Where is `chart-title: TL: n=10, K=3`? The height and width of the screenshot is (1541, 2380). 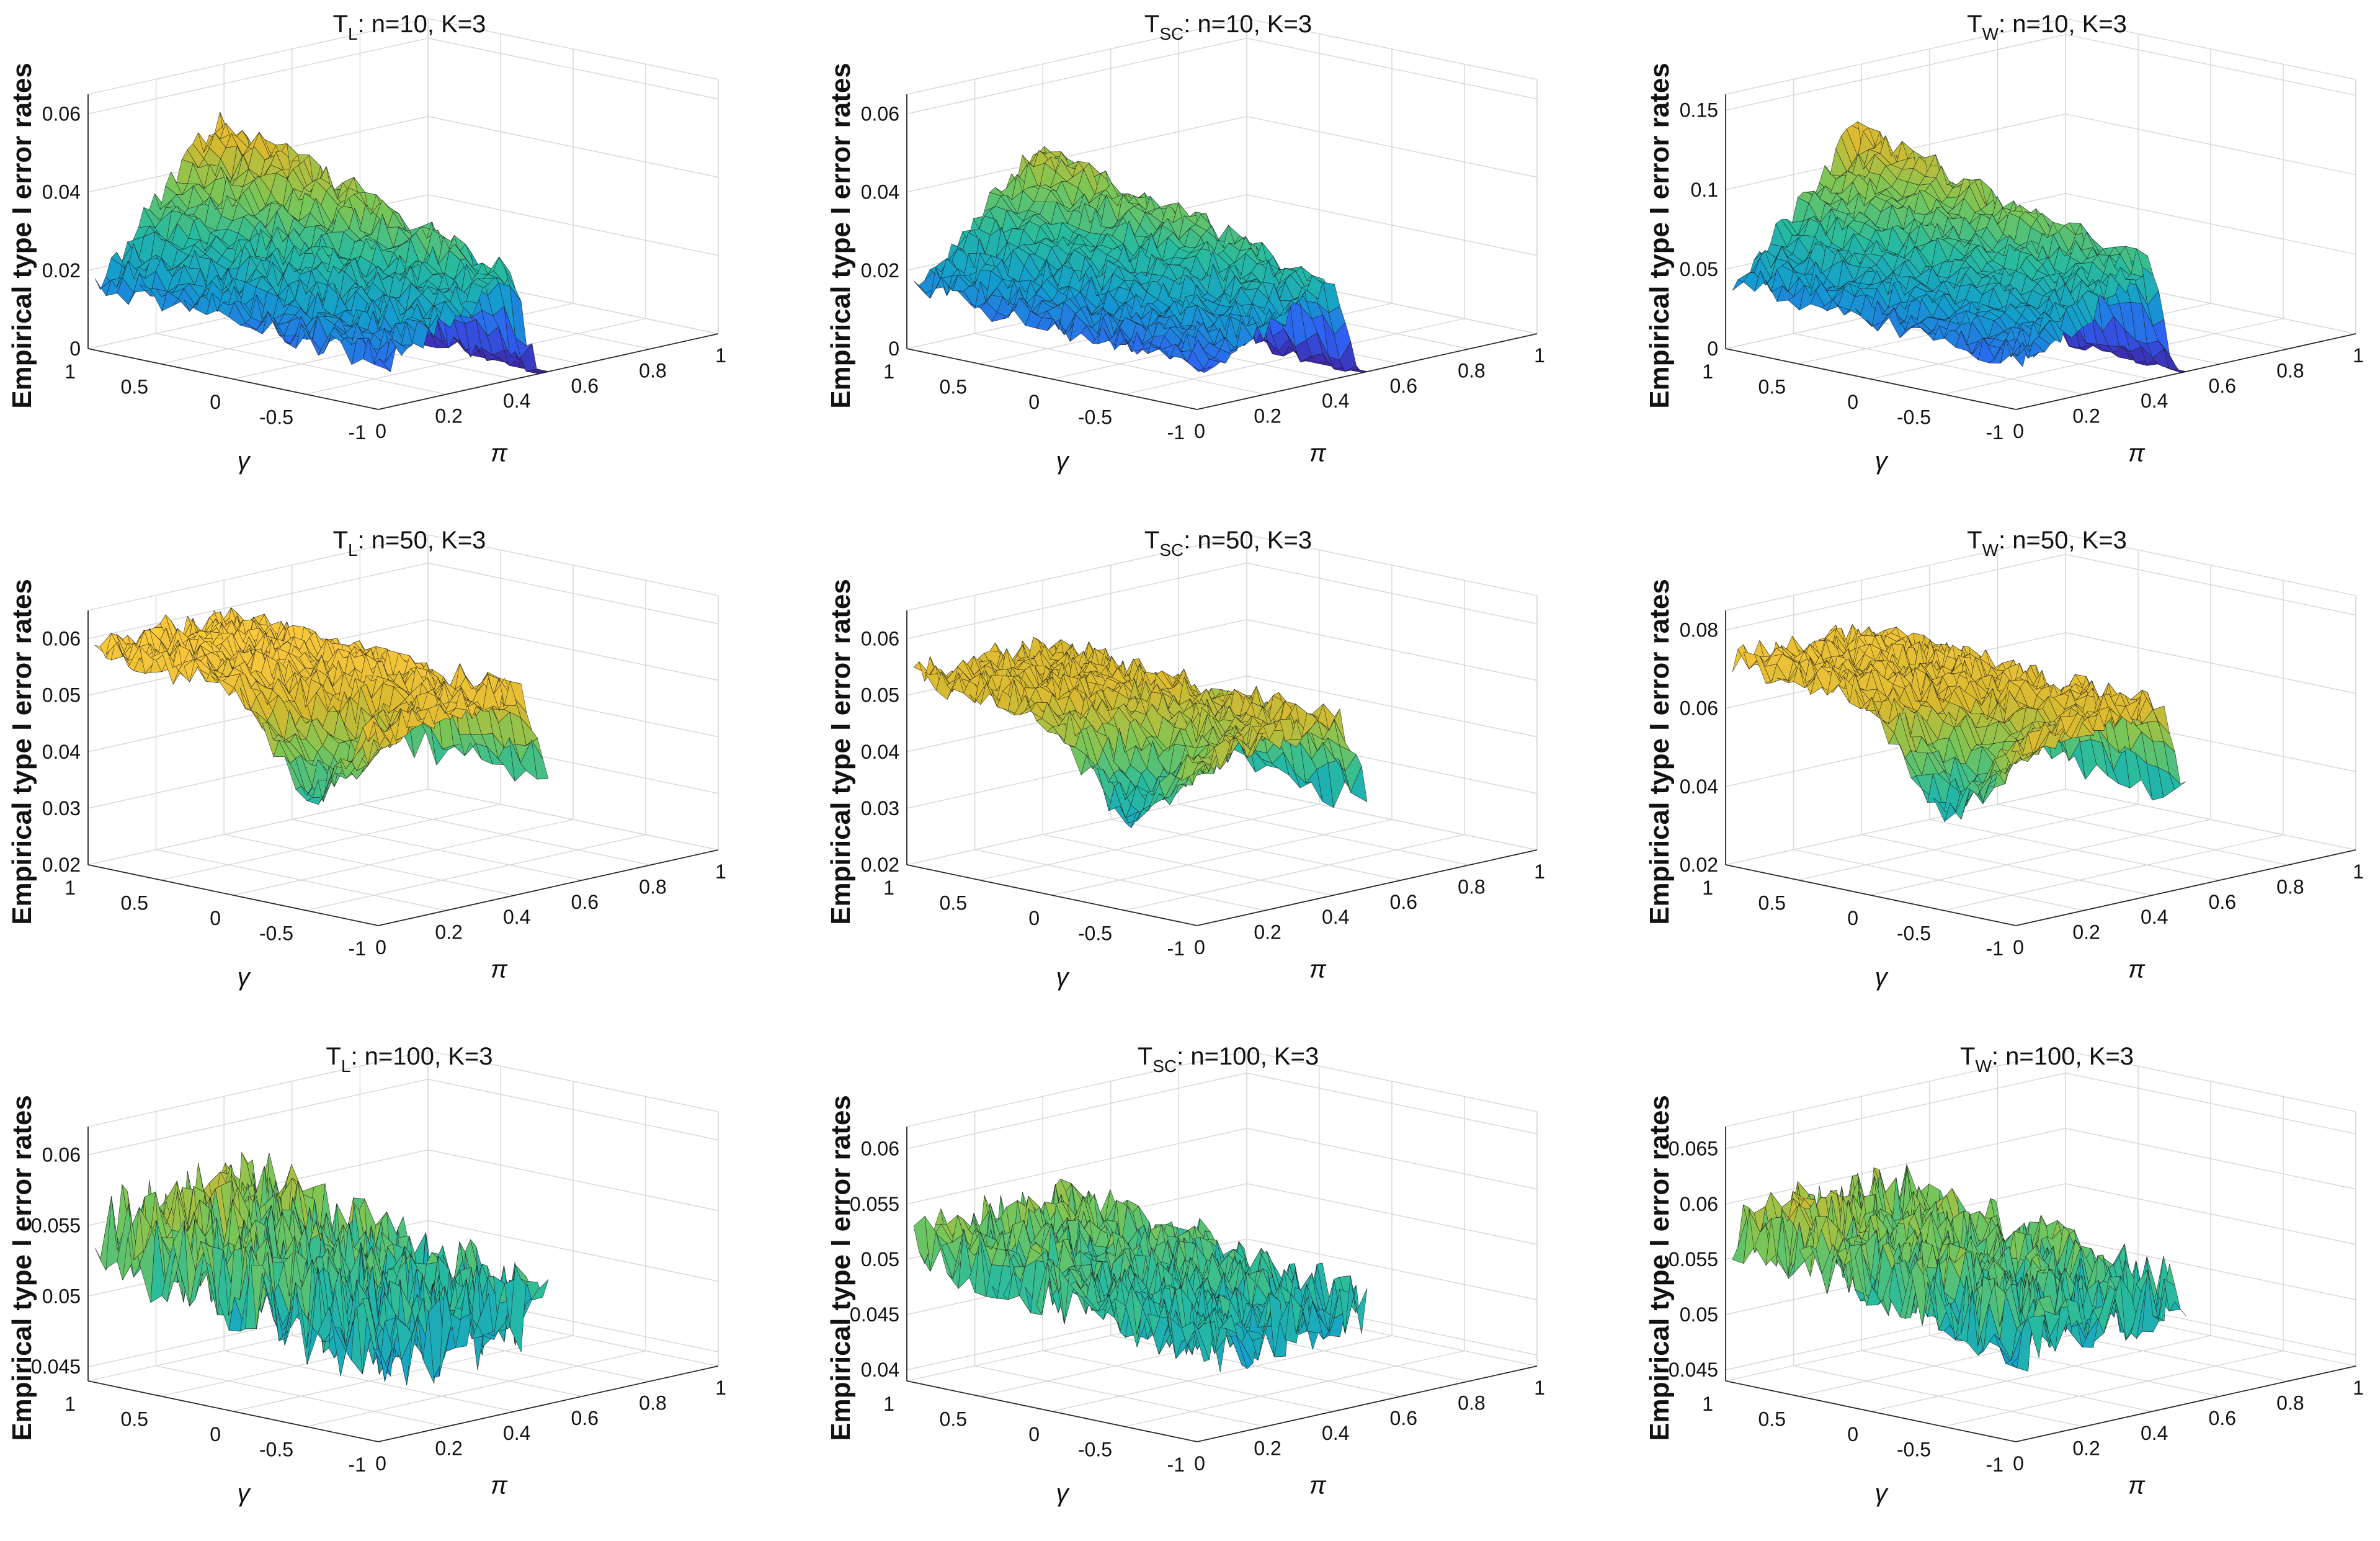
chart-title: TL: n=10, K=3 is located at coordinates (410, 27).